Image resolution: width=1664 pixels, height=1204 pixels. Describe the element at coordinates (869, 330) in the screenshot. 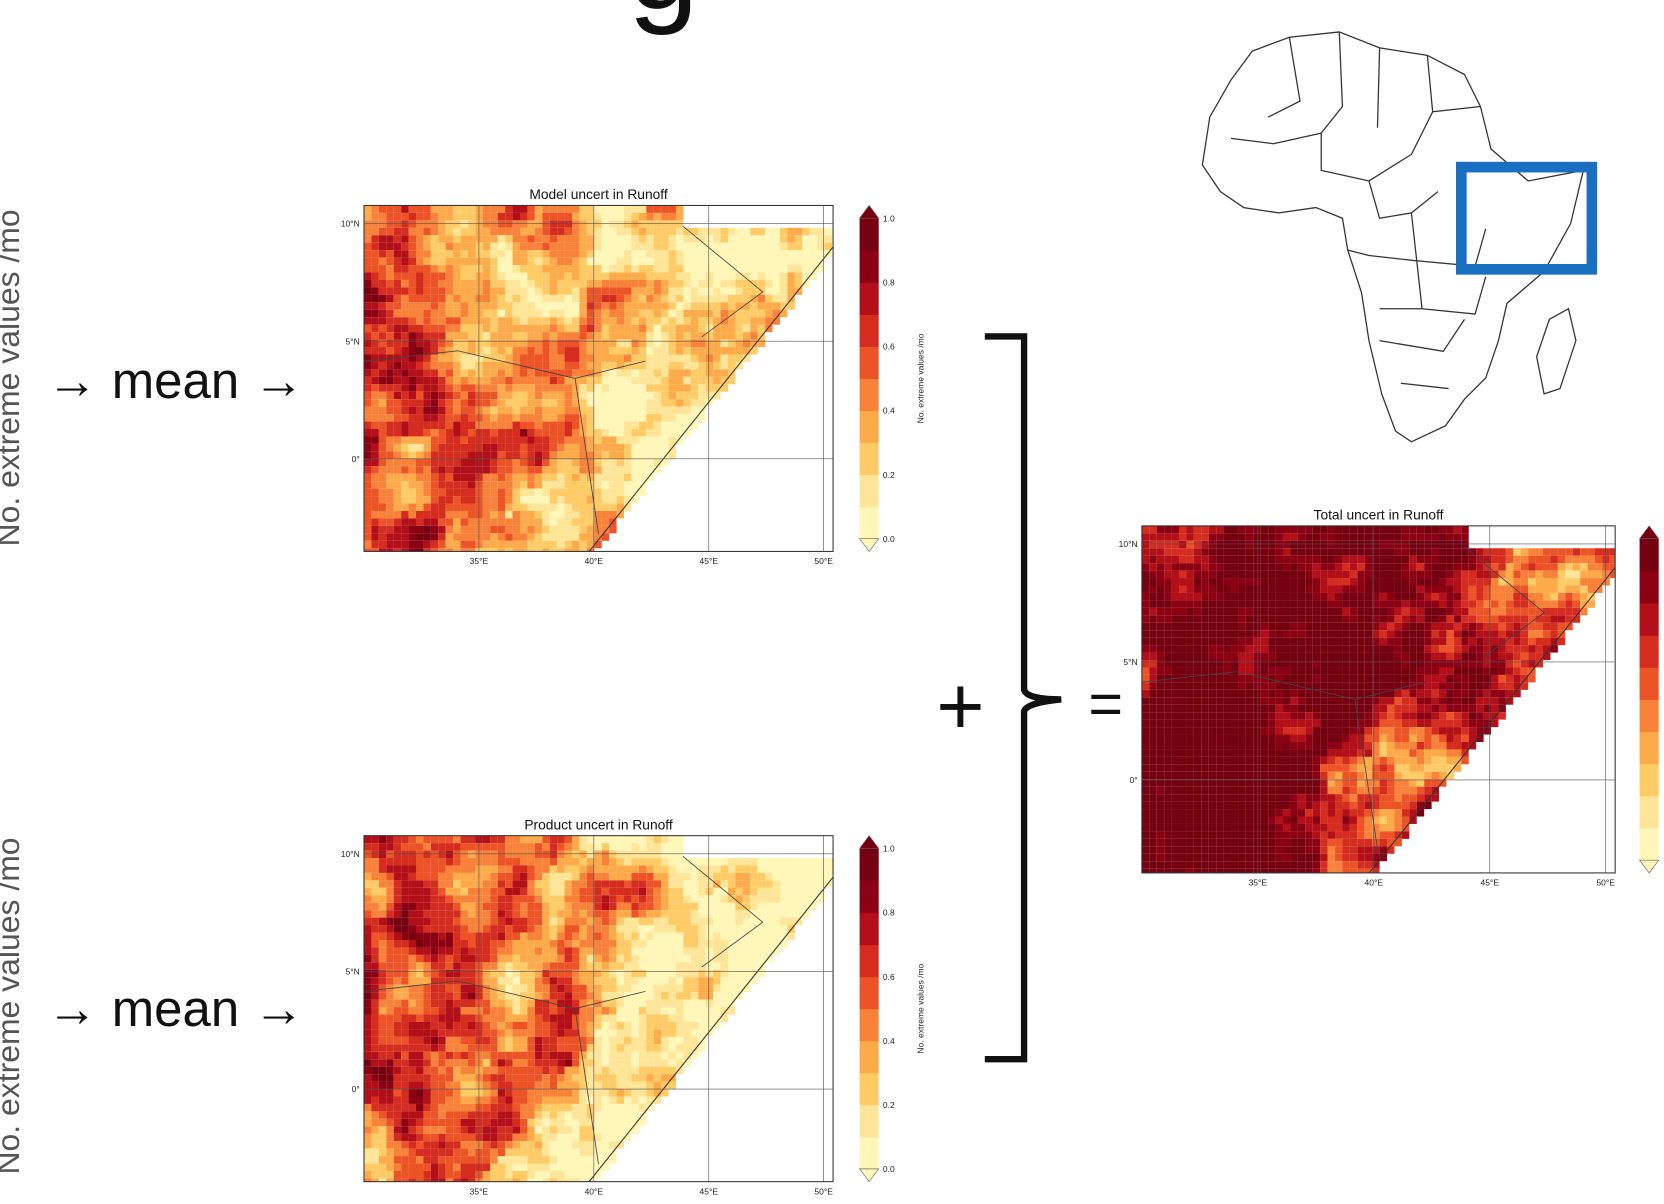

I see `colorbar-step` at that location.